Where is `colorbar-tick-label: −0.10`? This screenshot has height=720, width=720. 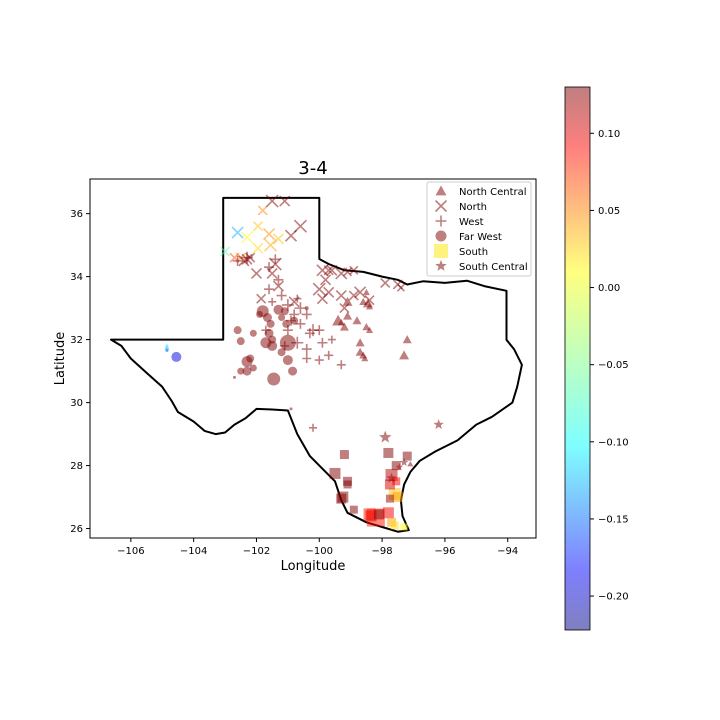
colorbar-tick-label: −0.10 is located at coordinates (613, 442).